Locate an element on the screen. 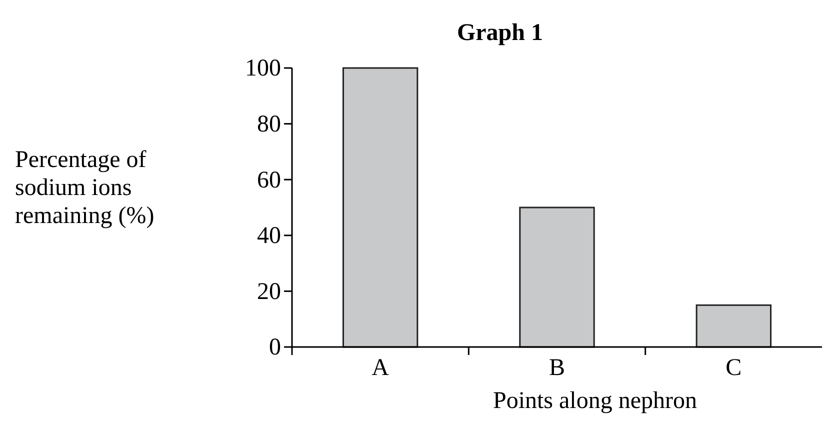  x-tick-label: B is located at coordinates (557, 368).